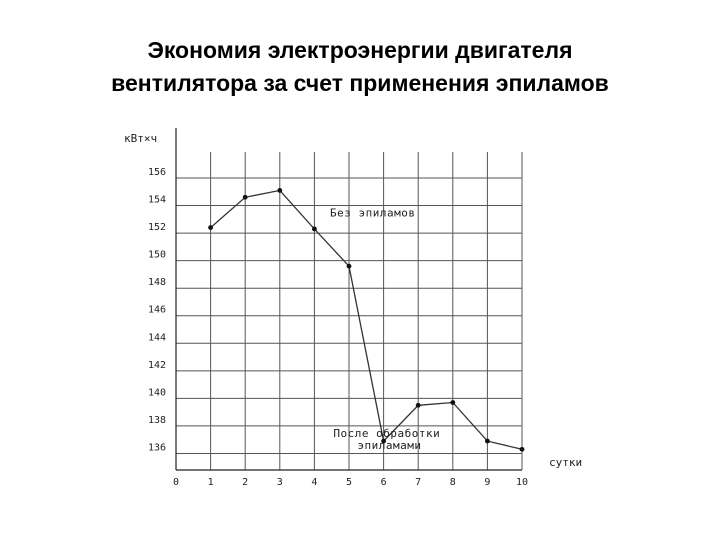 This screenshot has width=720, height=540. What do you see at coordinates (157, 227) in the screenshot?
I see `y-tick-label: 152` at bounding box center [157, 227].